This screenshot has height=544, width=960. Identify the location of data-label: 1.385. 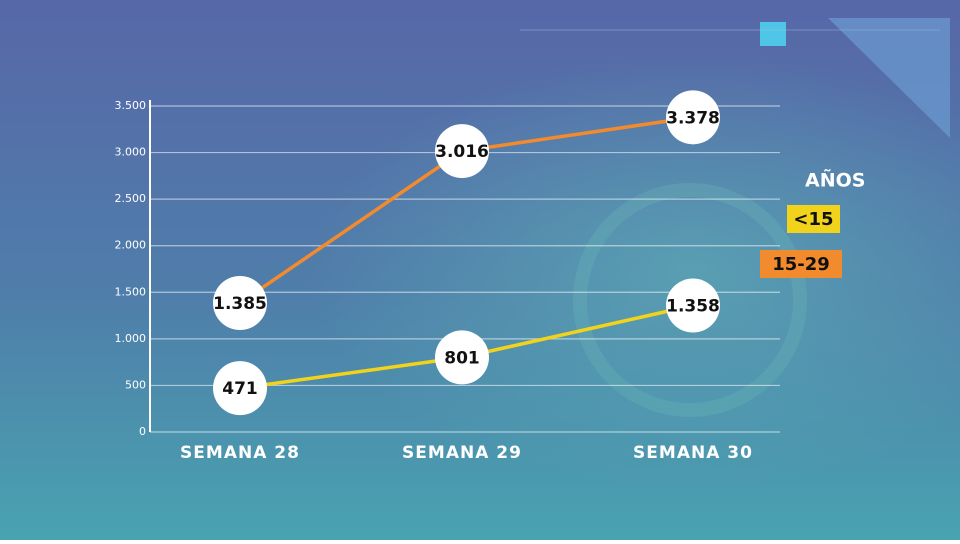
(240, 304).